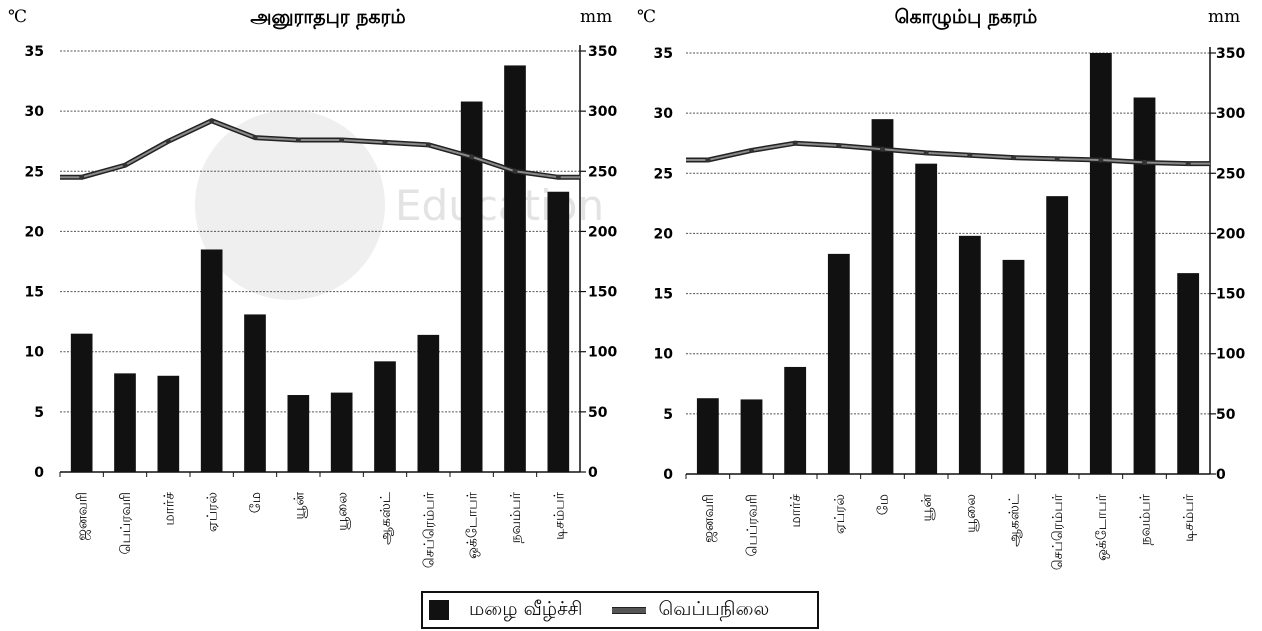 The image size is (1262, 631). I want to click on left-tick-label: 10, so click(664, 355).